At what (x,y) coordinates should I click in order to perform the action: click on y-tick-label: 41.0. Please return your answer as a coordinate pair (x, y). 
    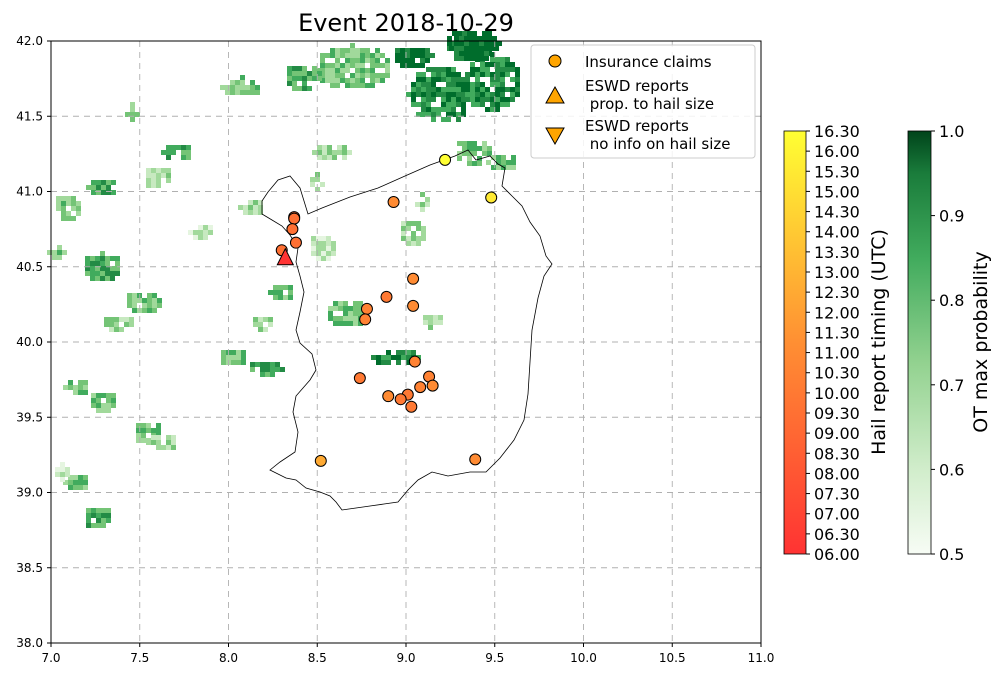
    Looking at the image, I should click on (29, 192).